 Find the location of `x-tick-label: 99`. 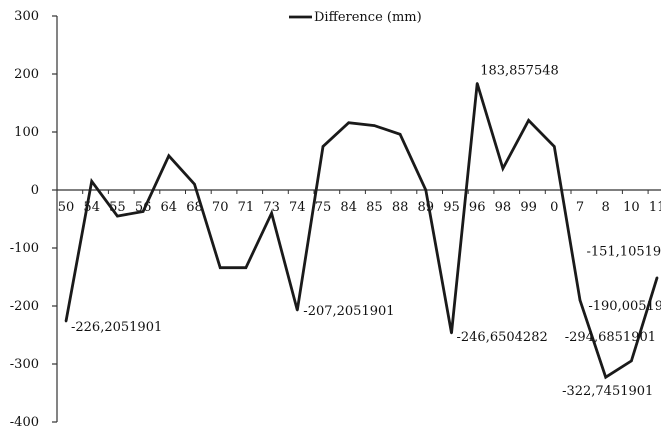

x-tick-label: 99 is located at coordinates (528, 207).